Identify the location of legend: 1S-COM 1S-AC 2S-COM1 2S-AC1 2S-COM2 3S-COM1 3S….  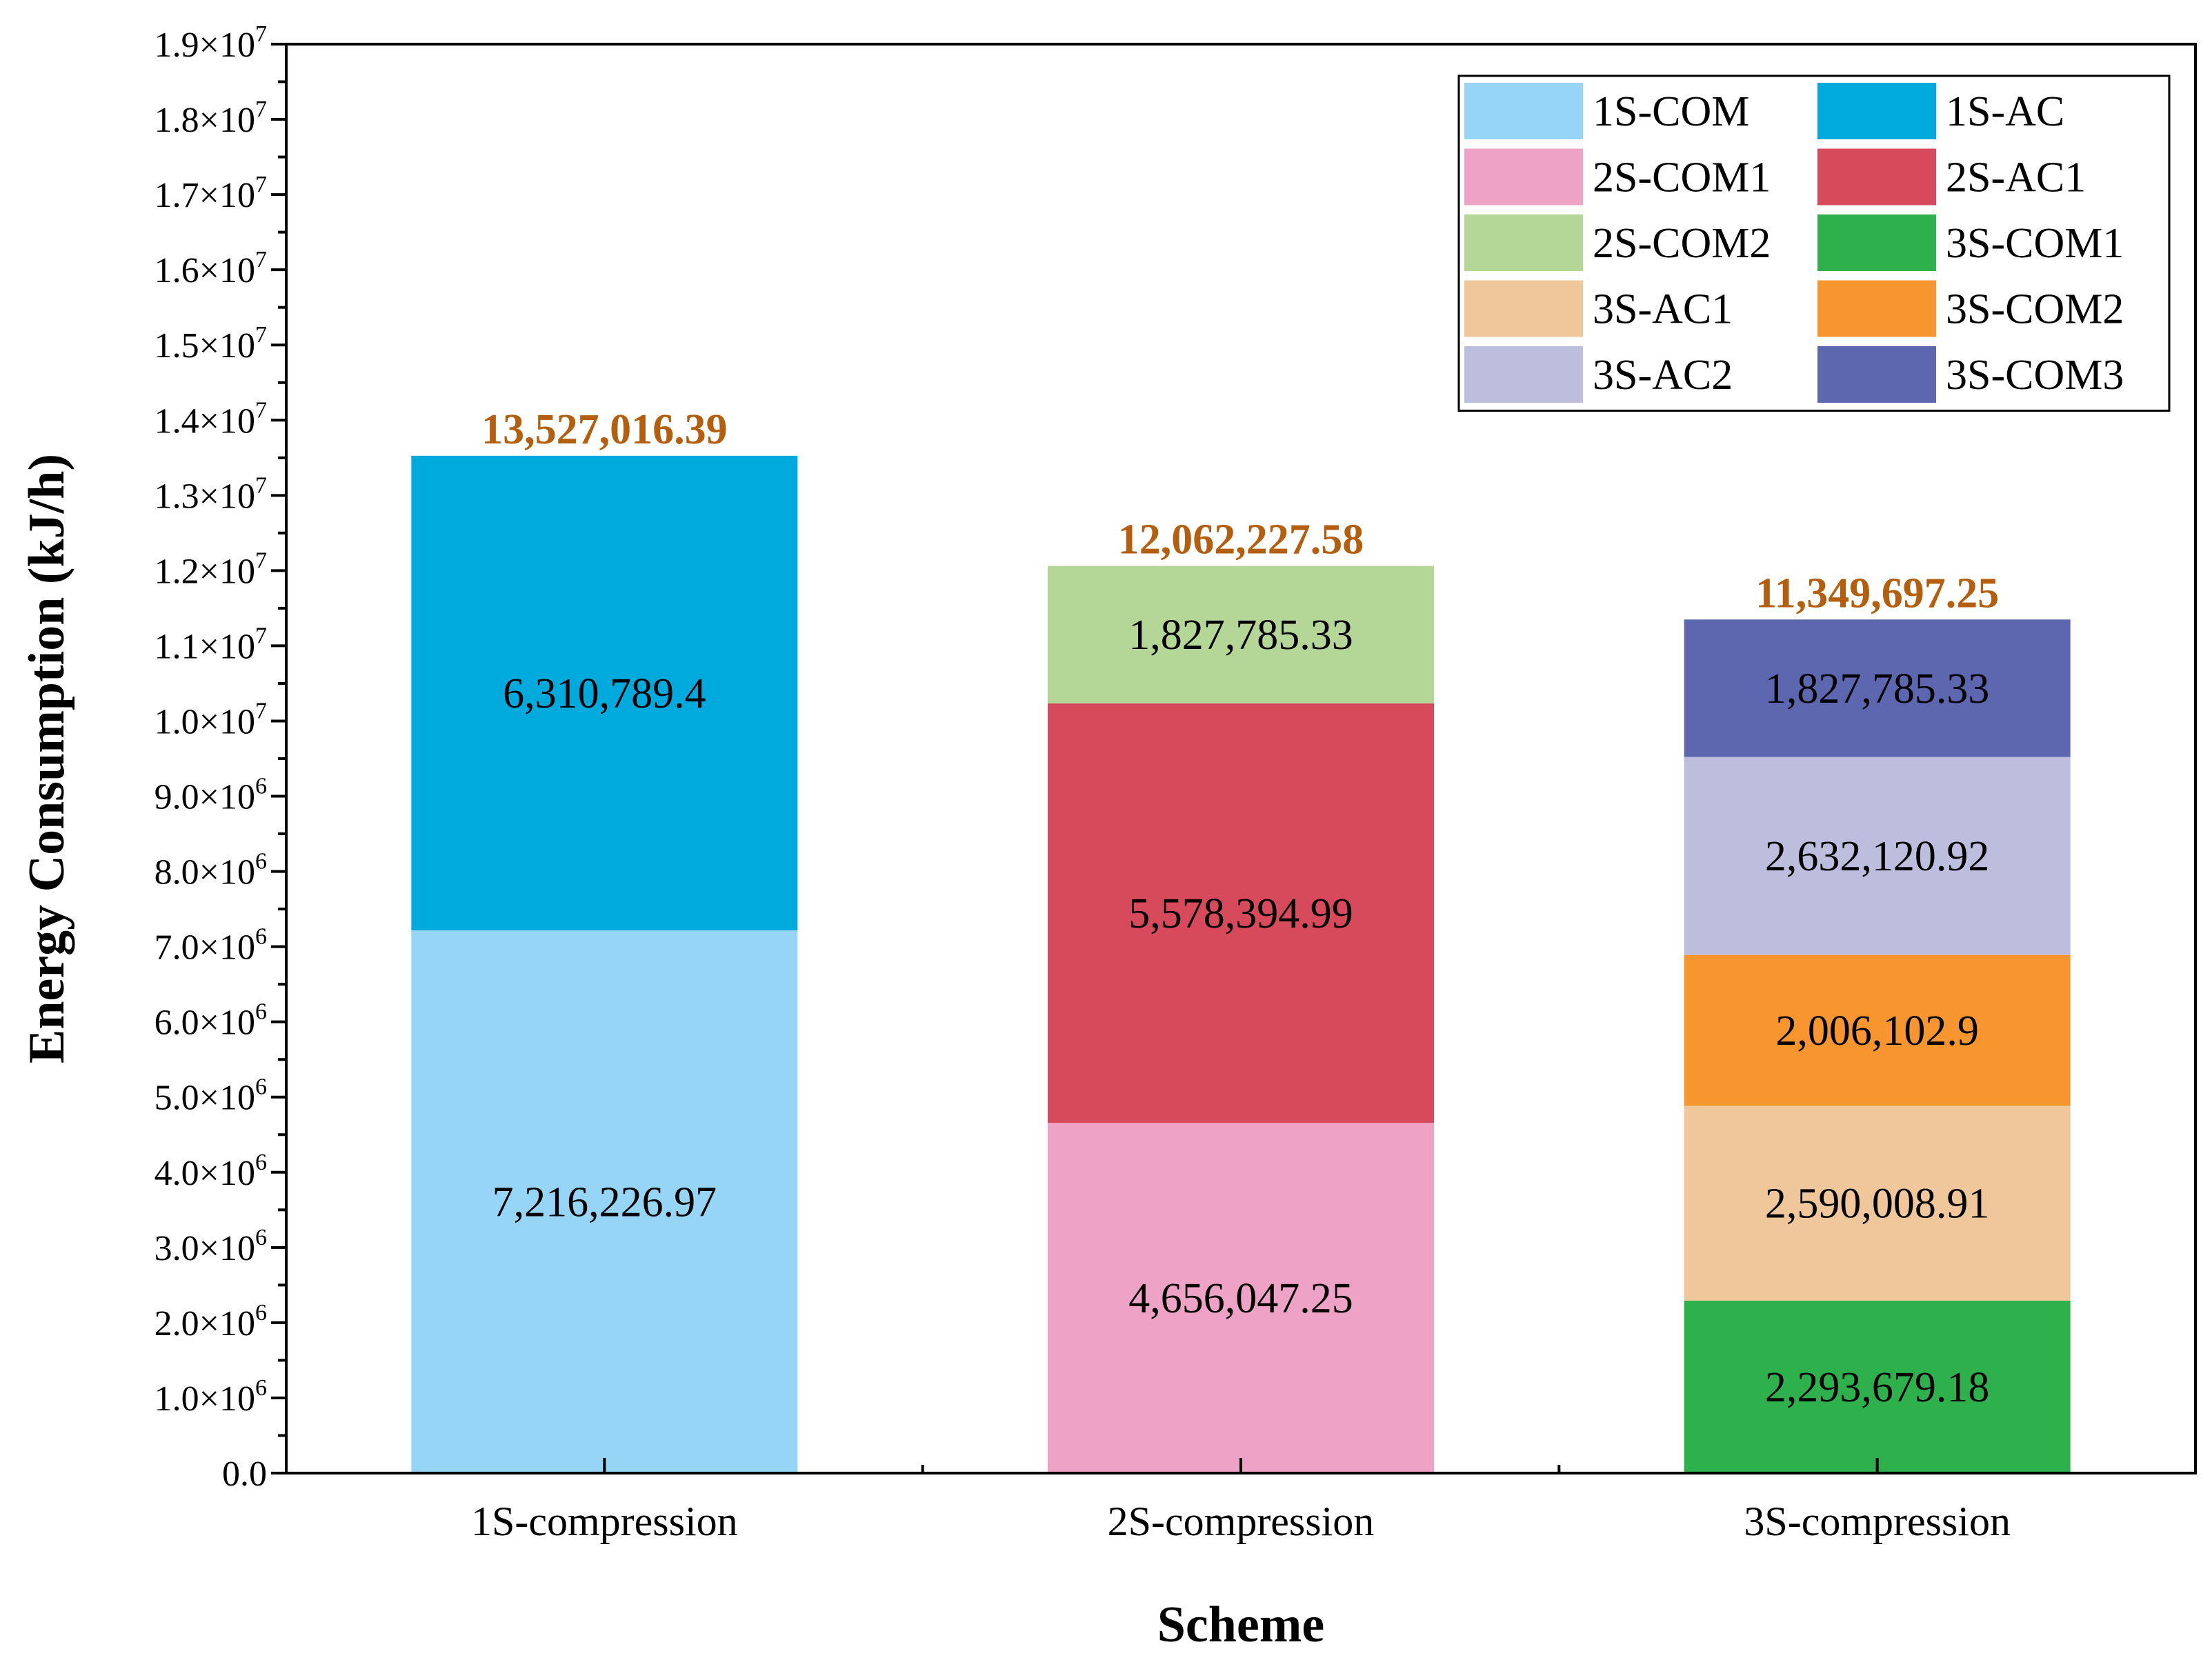
(1814, 243).